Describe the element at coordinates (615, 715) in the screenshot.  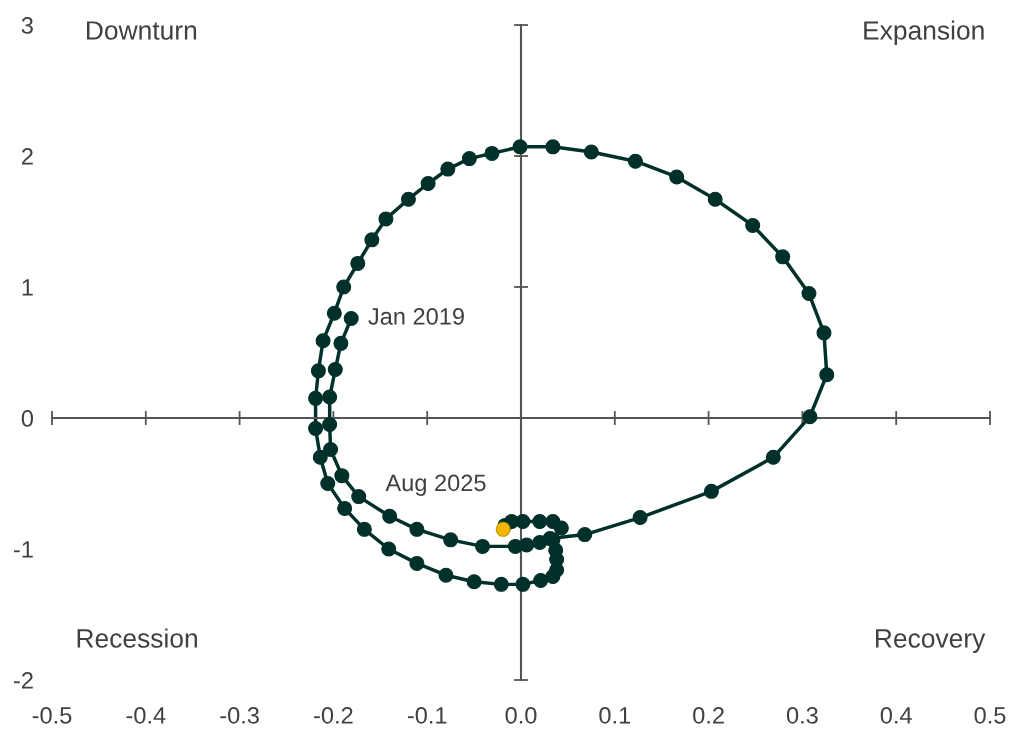
I see `x-tick-label: 0.1` at that location.